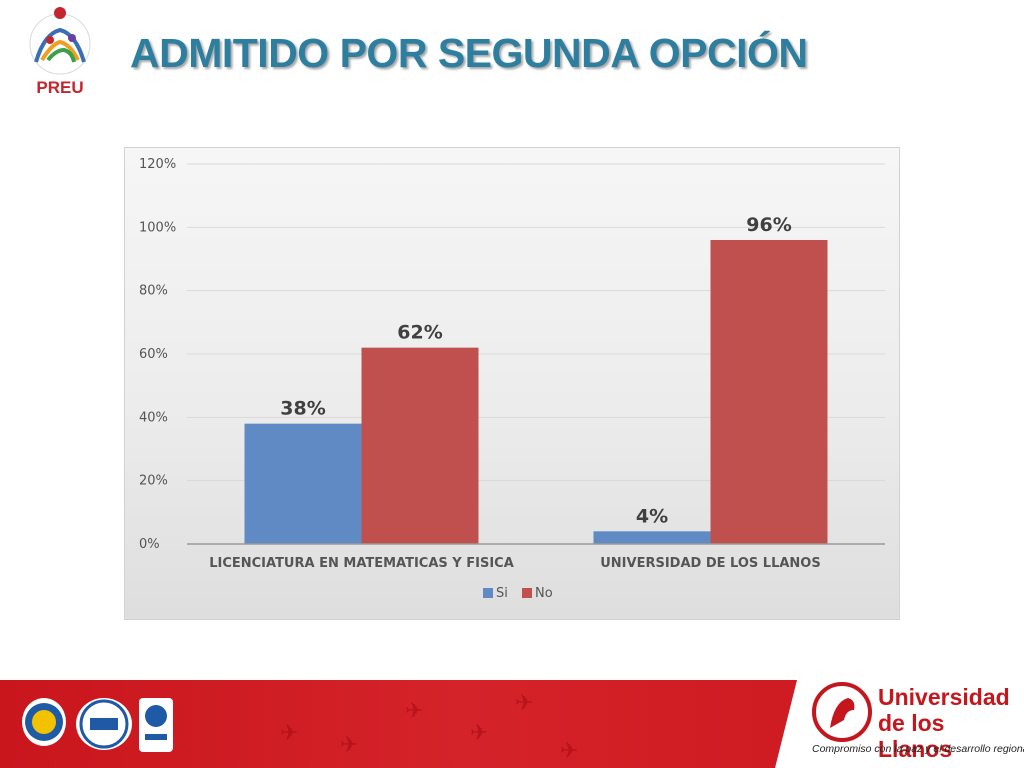 The height and width of the screenshot is (768, 1024). What do you see at coordinates (156, 725) in the screenshot?
I see `iso-9001-icon` at bounding box center [156, 725].